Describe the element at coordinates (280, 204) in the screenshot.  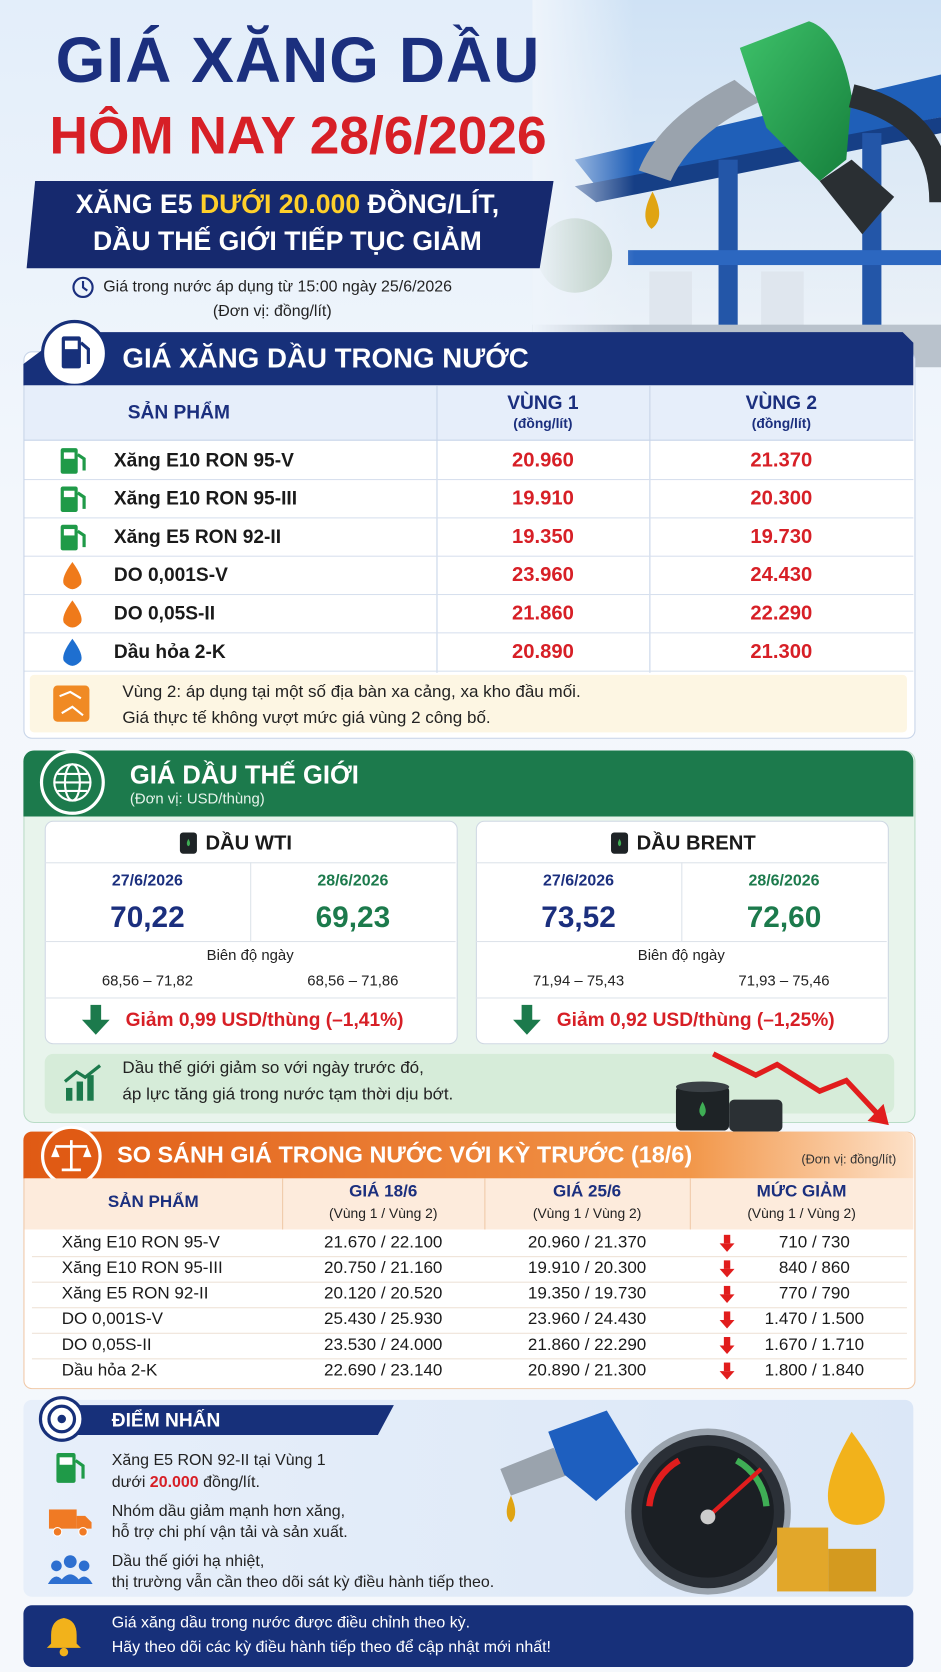
I see `banner-highlight: DƯỚI 20.000` at that location.